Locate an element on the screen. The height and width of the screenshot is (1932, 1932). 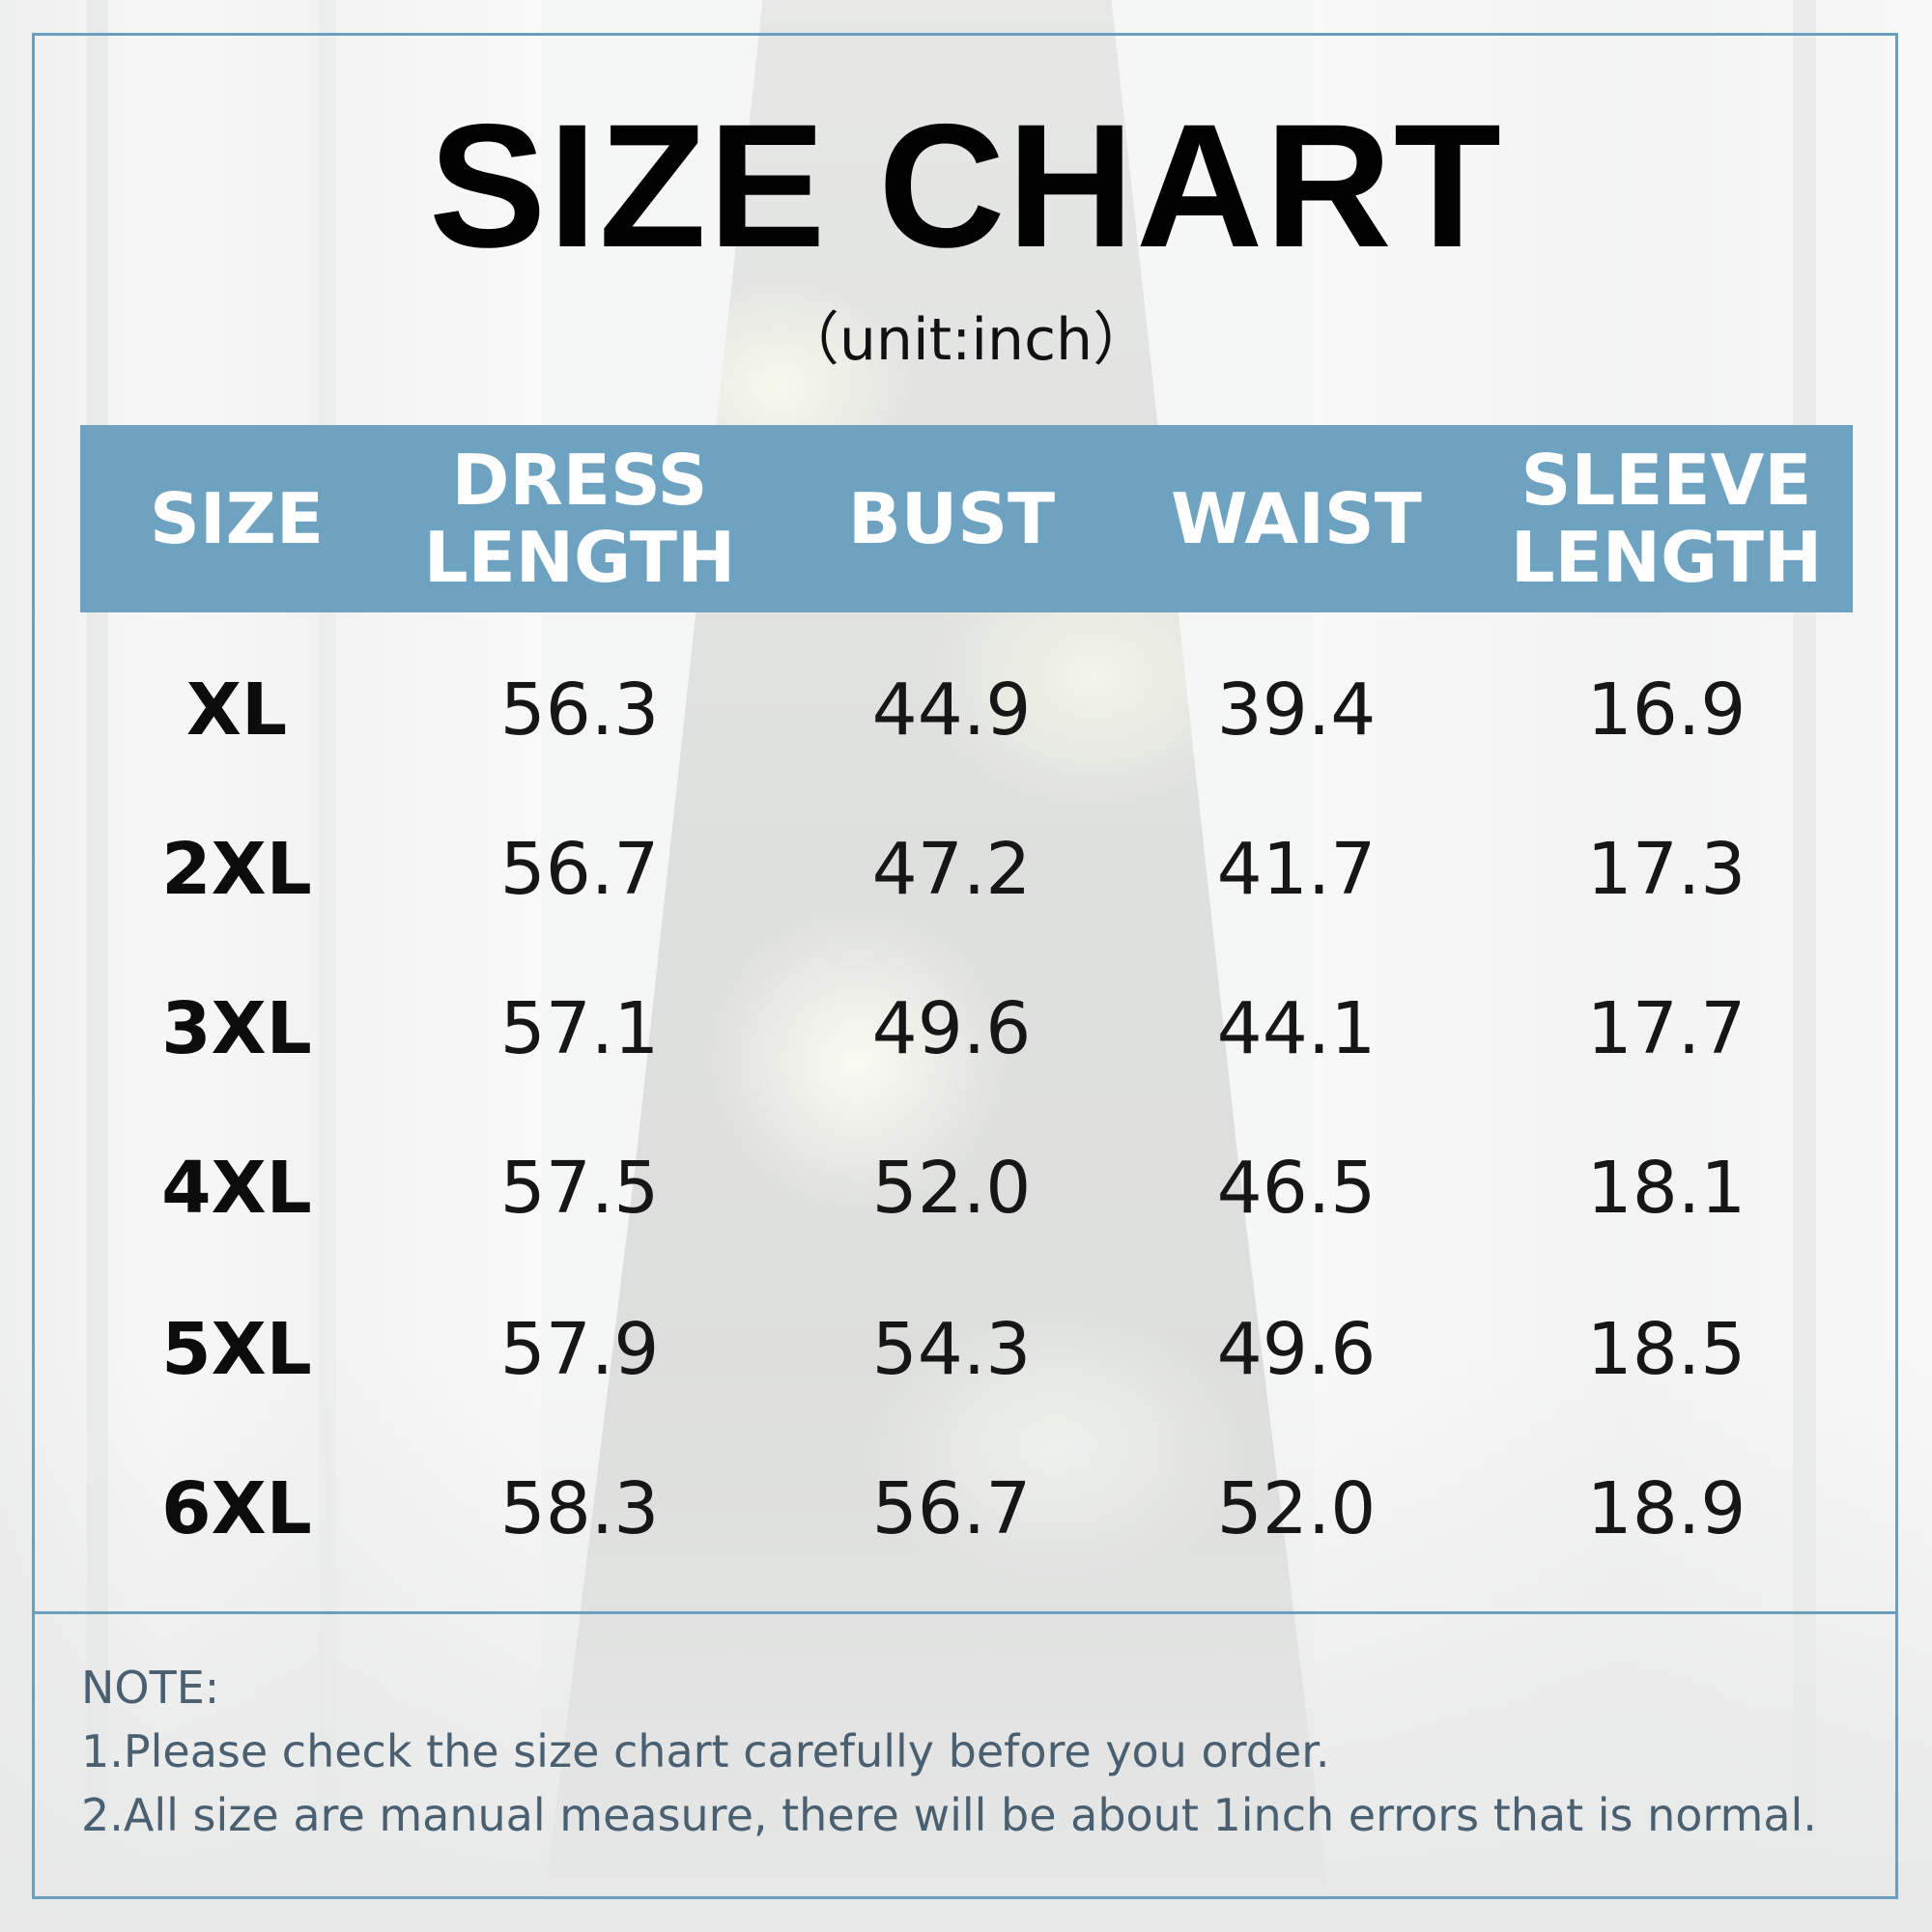
size-cell: 5XL is located at coordinates (236, 1349).